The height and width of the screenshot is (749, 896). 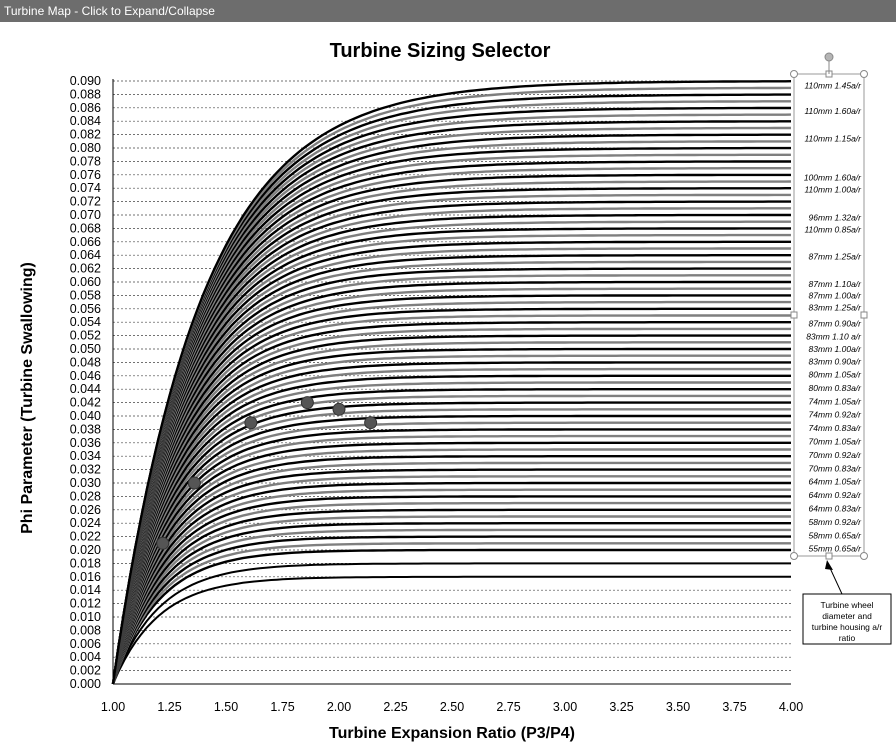 What do you see at coordinates (836, 428) in the screenshot?
I see `curve-label: 74mm 0.83a/r` at bounding box center [836, 428].